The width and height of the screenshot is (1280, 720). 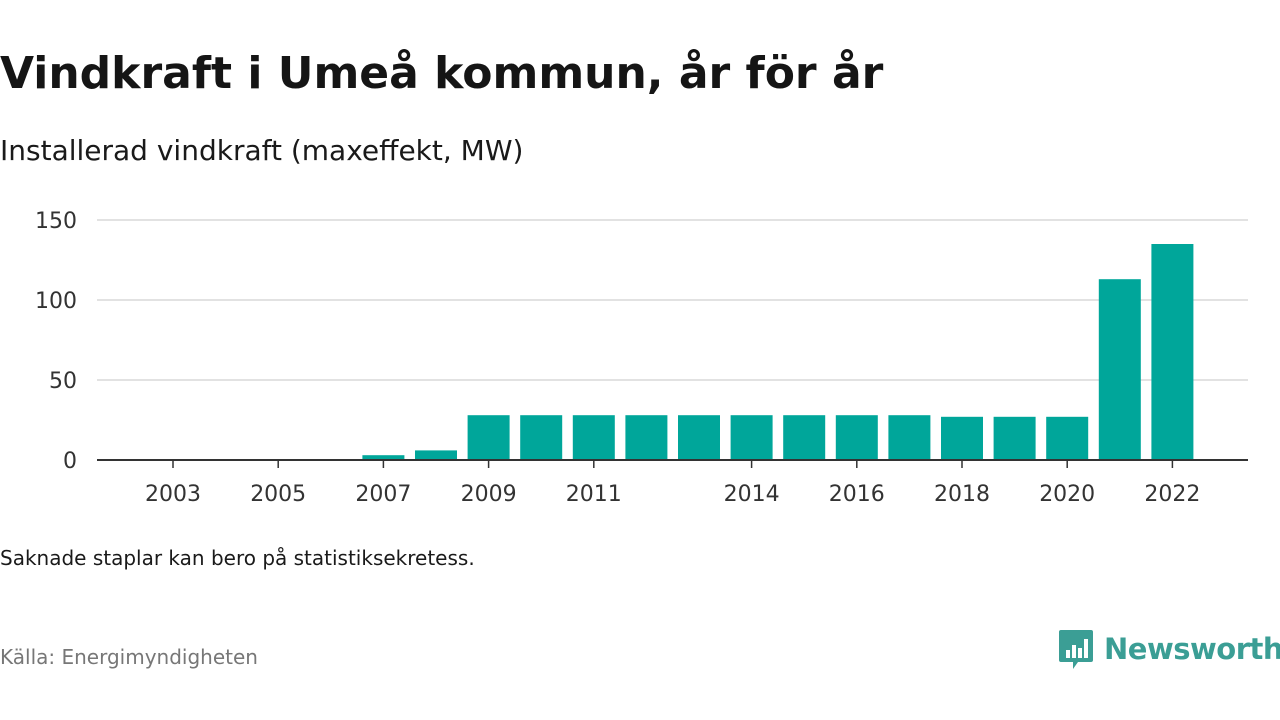 I want to click on bar-2013, so click(x=699, y=437).